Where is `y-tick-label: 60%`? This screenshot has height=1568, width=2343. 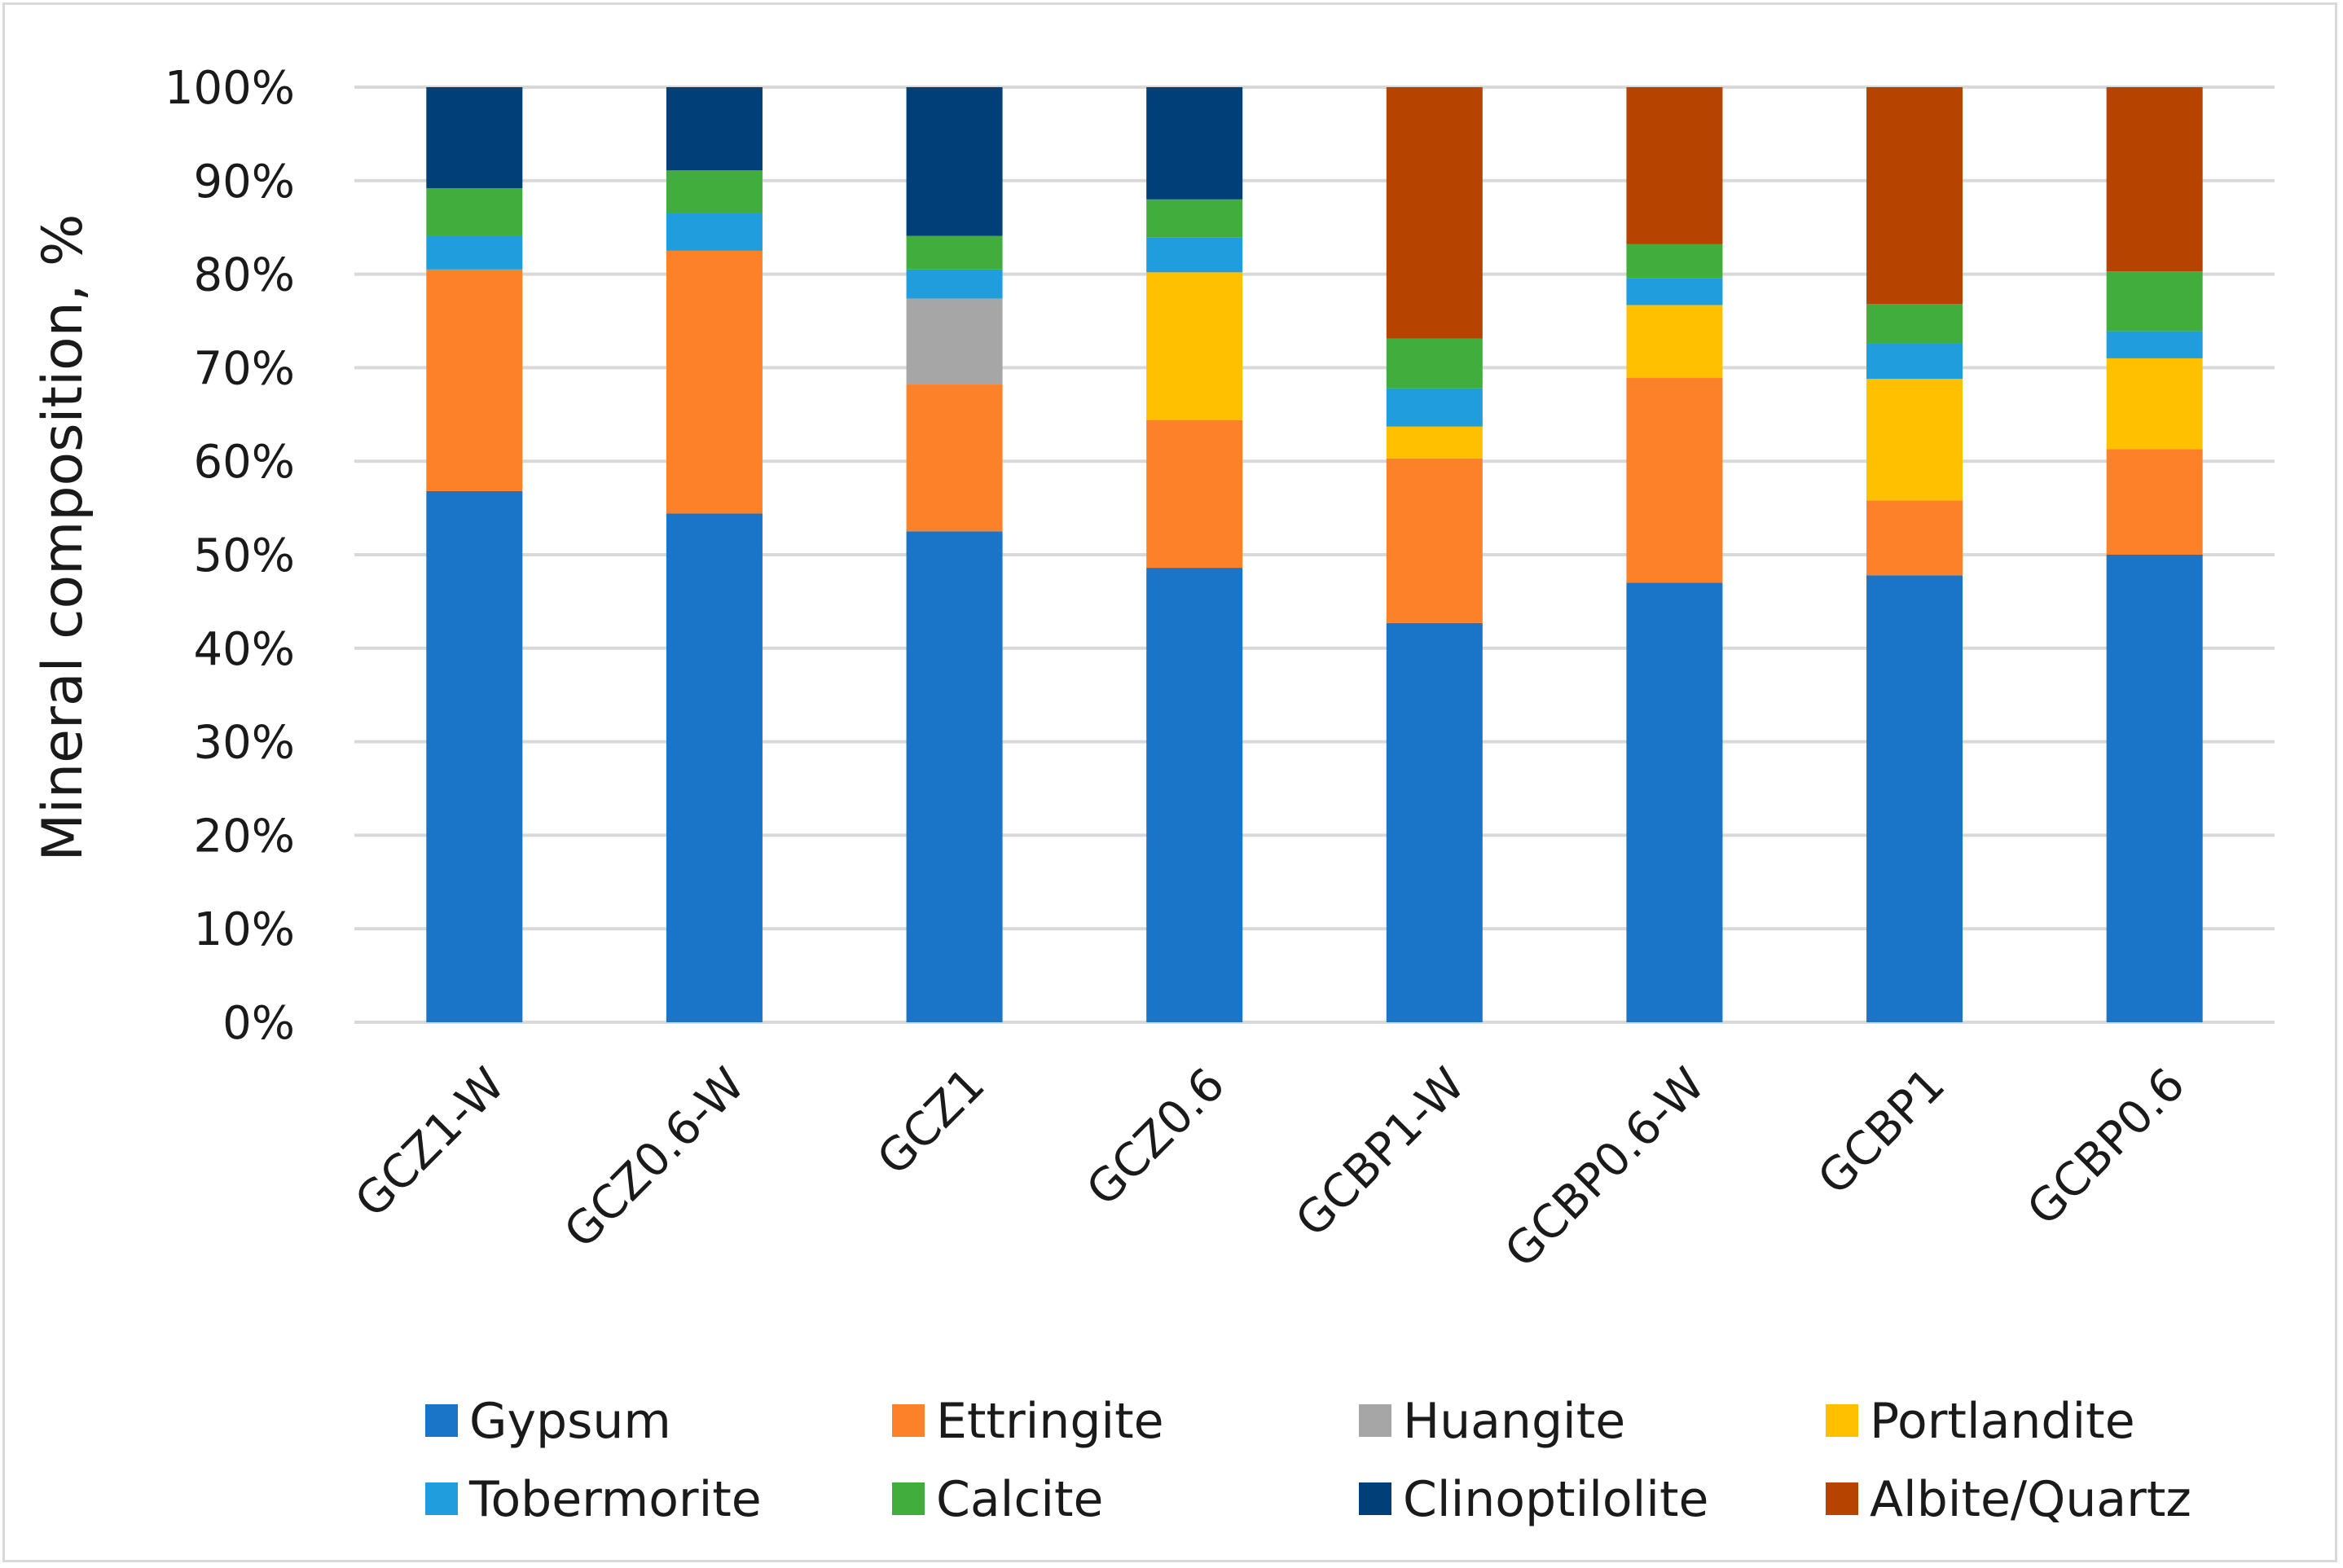
y-tick-label: 60% is located at coordinates (244, 462).